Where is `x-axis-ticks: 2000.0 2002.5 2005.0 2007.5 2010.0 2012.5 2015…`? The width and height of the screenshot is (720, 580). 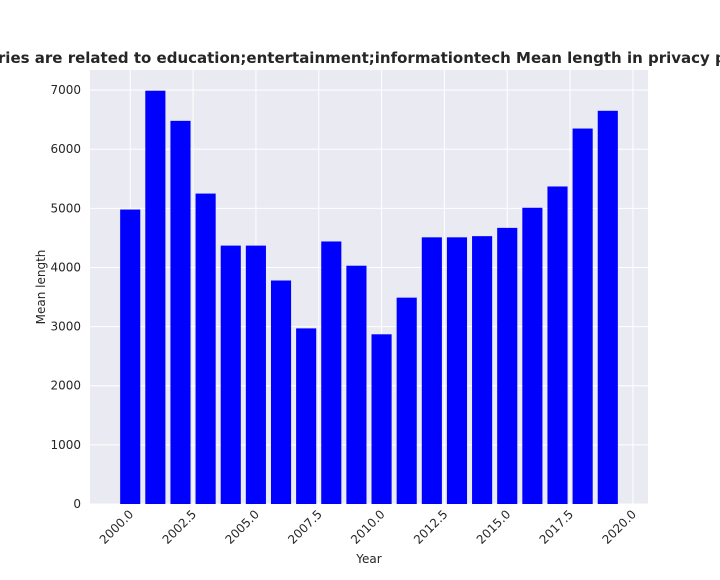
x-axis-ticks: 2000.0 2002.5 2005.0 2007.5 2010.0 2012.5 2015… is located at coordinates (368, 527).